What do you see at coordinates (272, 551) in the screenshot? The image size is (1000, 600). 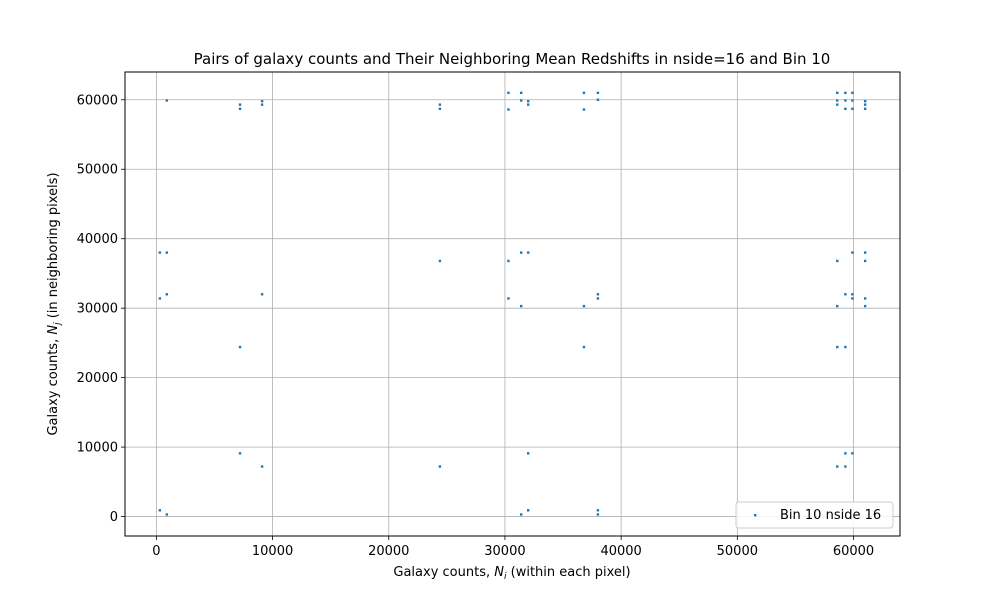 I see `x-tick-label: 10000` at bounding box center [272, 551].